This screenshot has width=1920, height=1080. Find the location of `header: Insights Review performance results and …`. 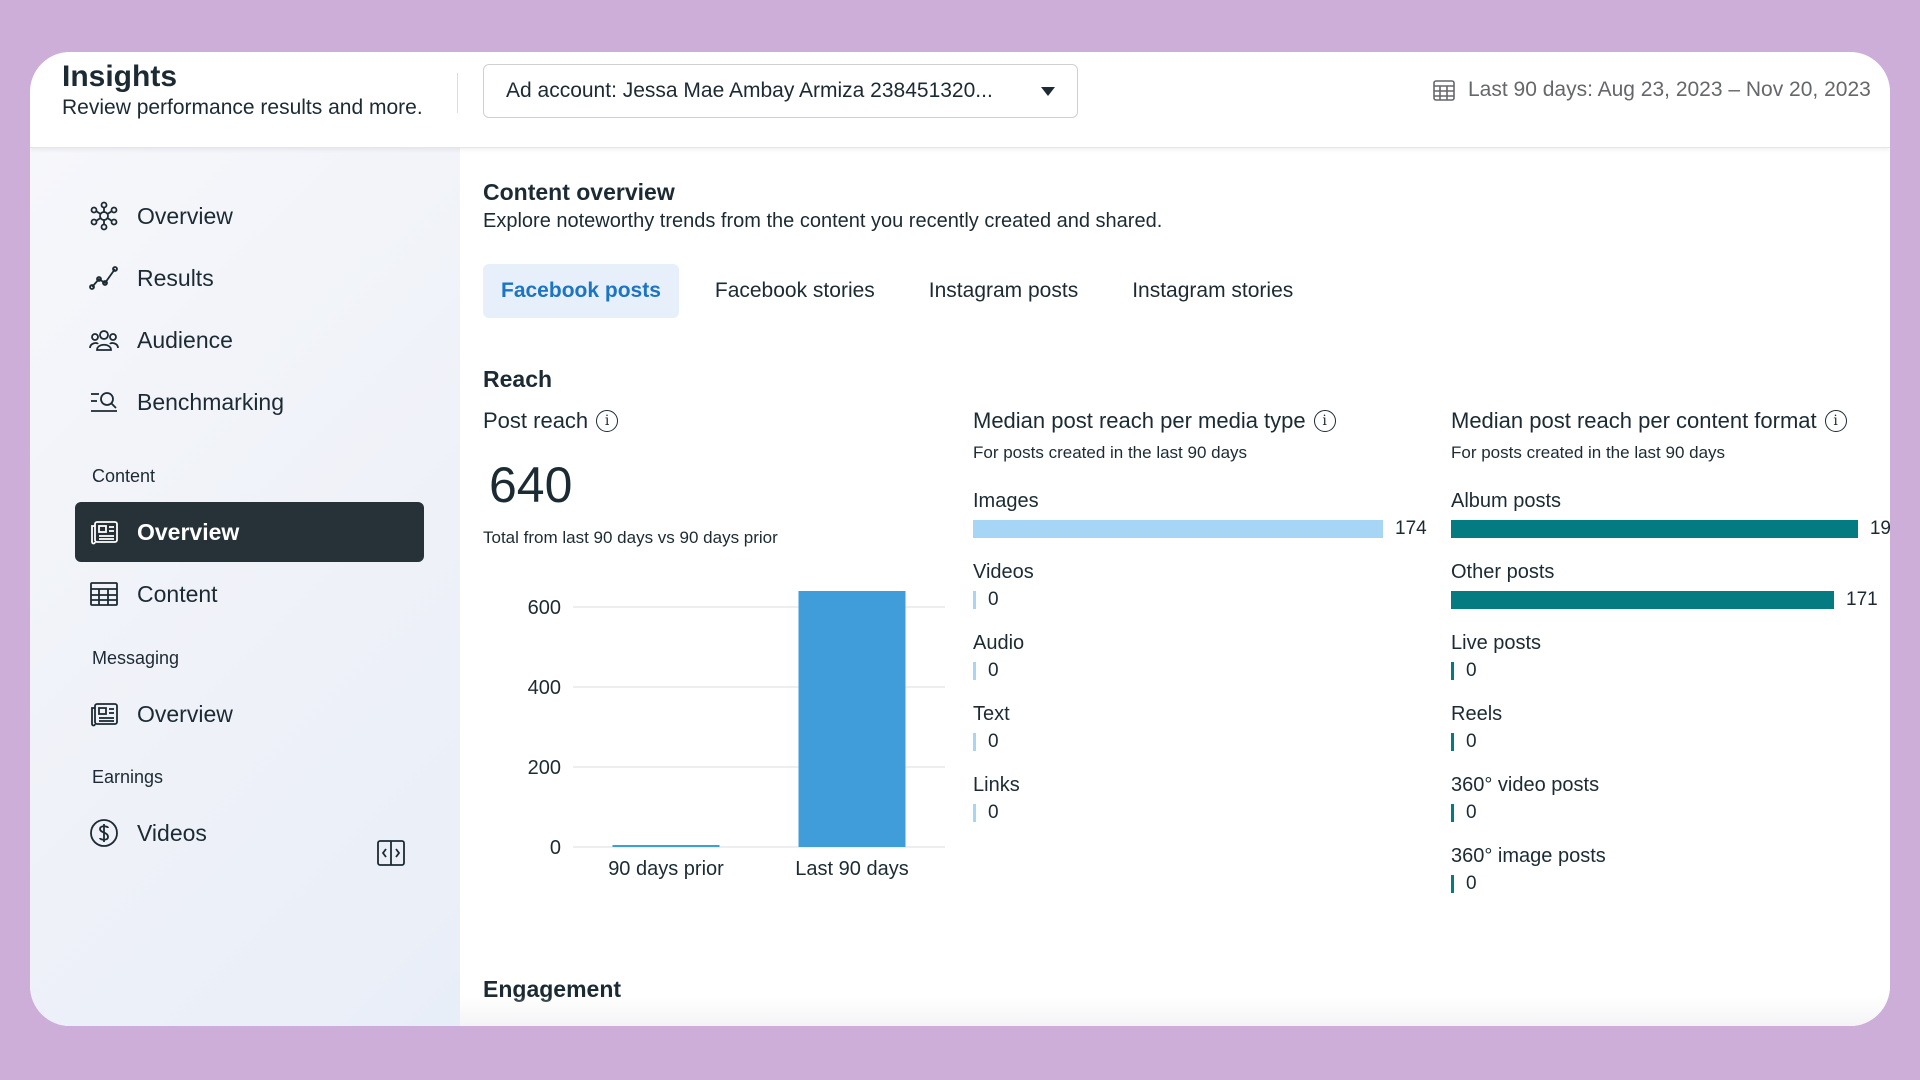

header: Insights Review performance results and … is located at coordinates (960, 100).